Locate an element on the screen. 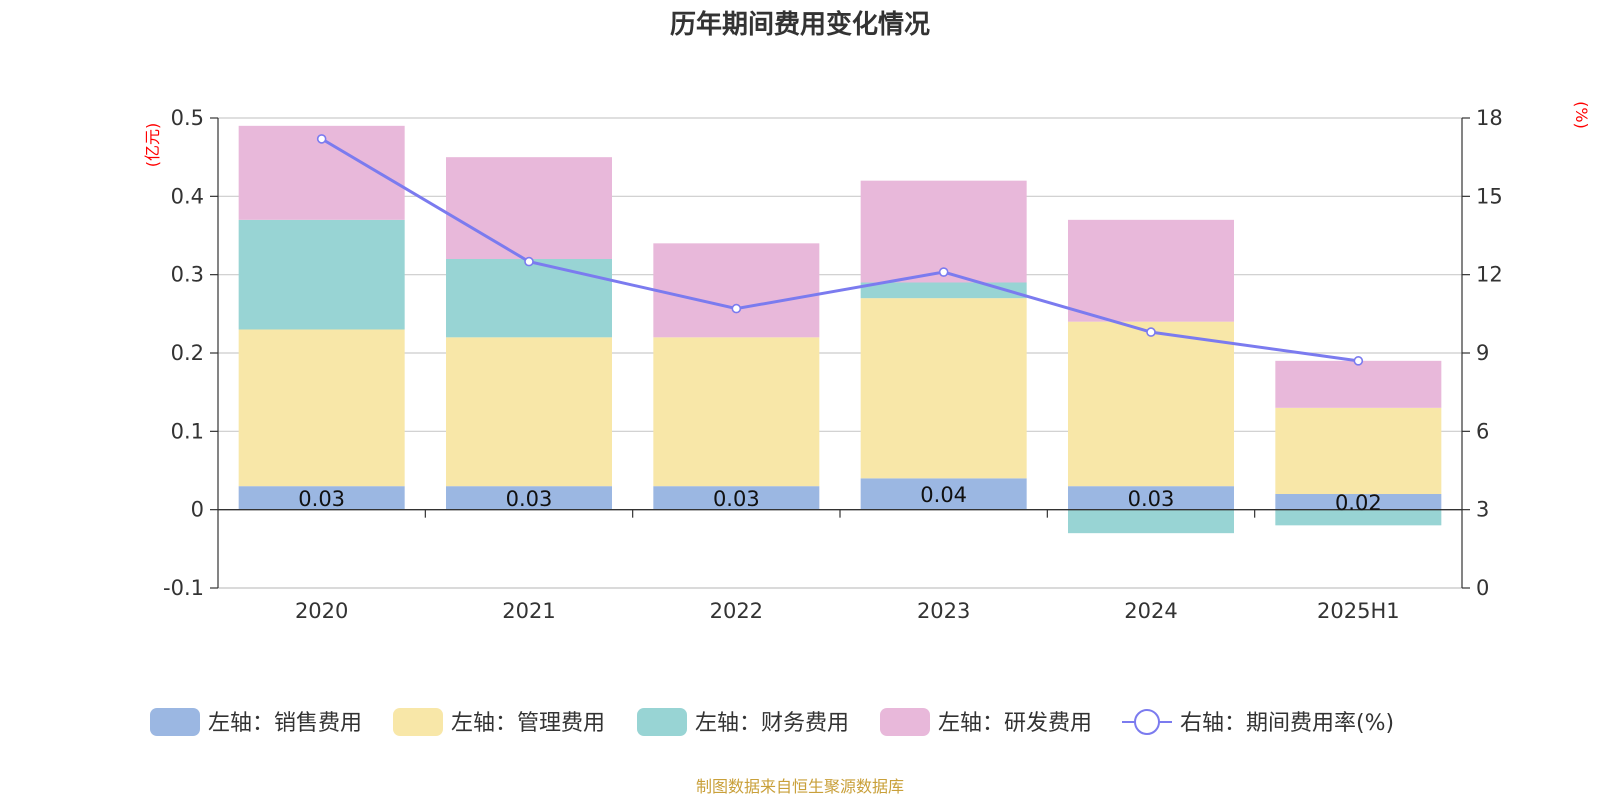 This screenshot has height=800, width=1600. left-tick-label: 0.3 is located at coordinates (187, 275).